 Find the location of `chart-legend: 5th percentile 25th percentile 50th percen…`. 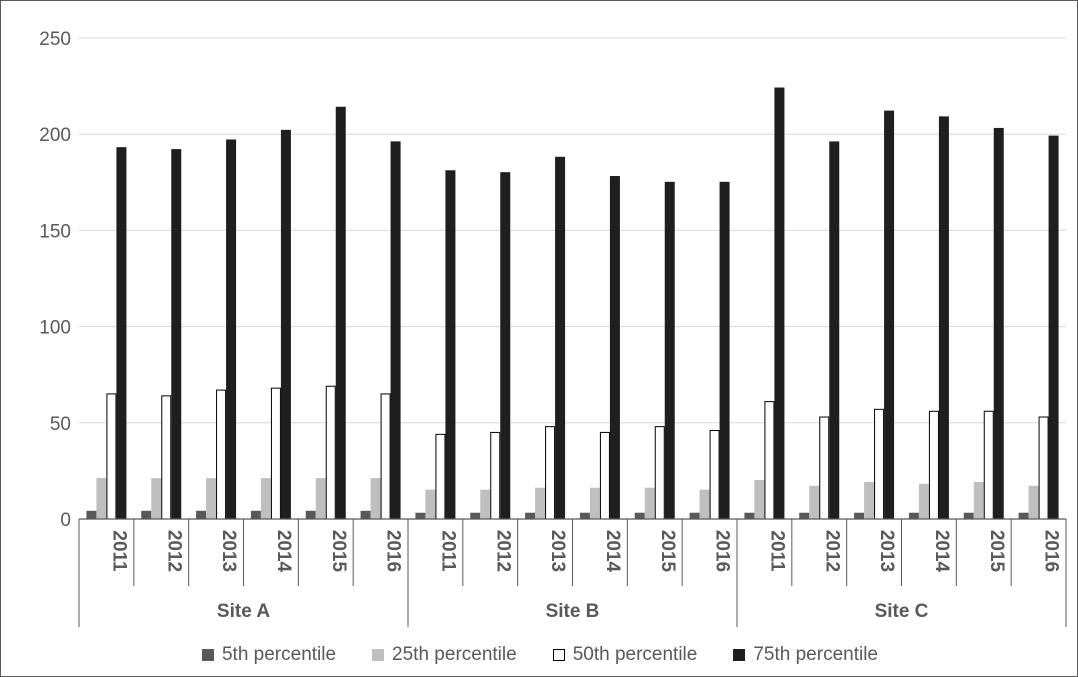

chart-legend: 5th percentile 25th percentile 50th percen… is located at coordinates (539, 655).